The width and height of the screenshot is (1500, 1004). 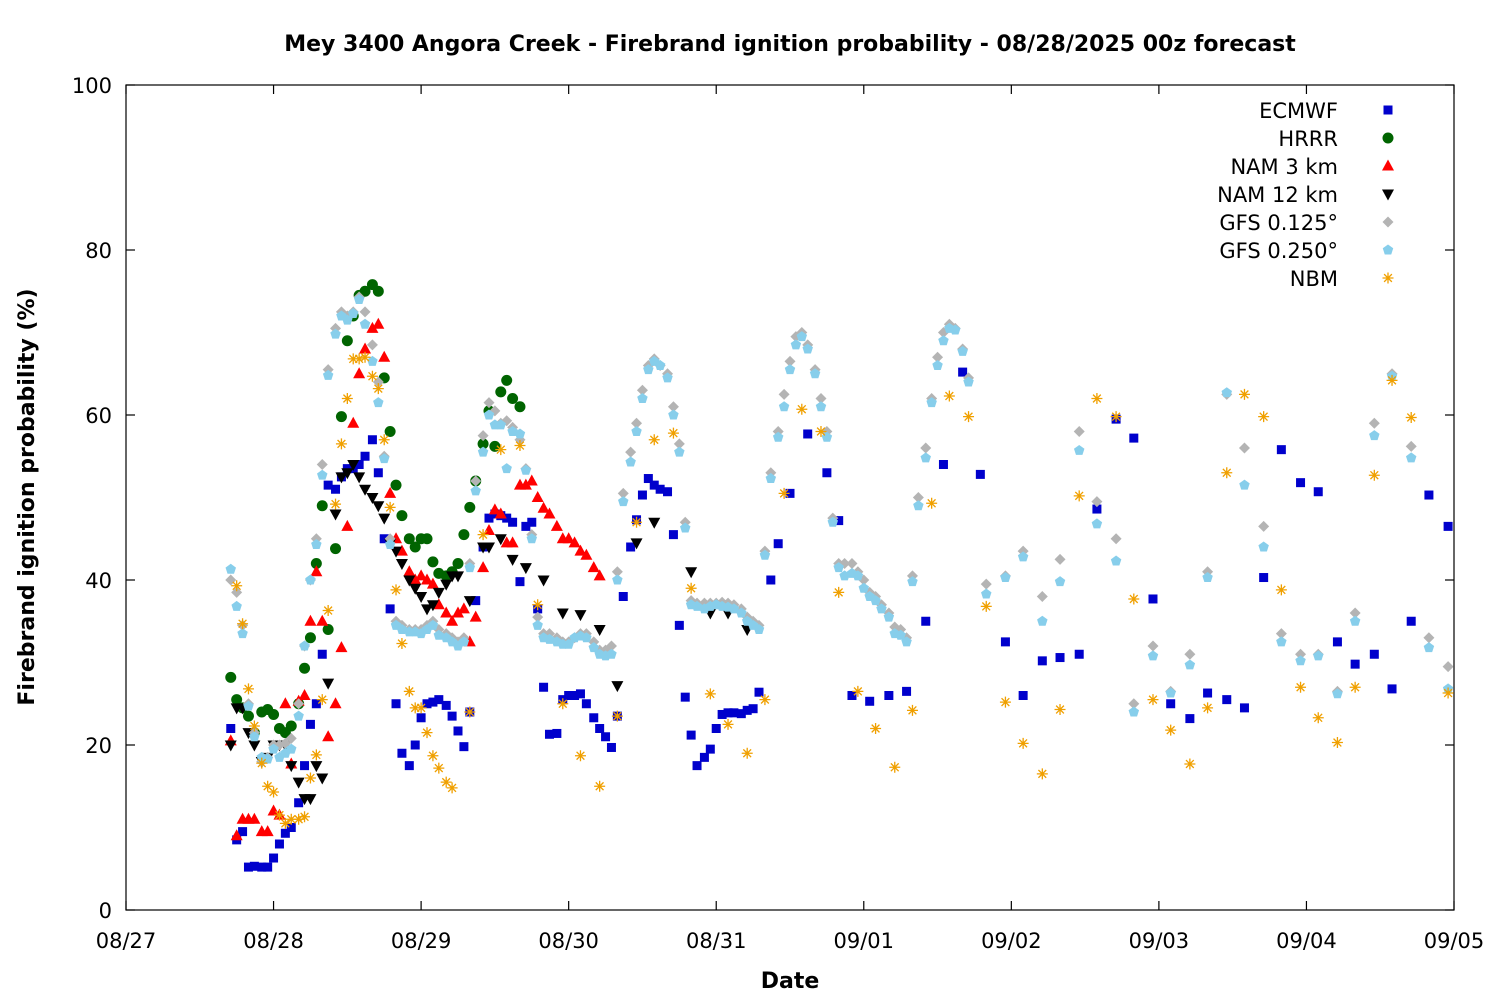 What do you see at coordinates (1454, 941) in the screenshot?
I see `x-tick-label: 09/05` at bounding box center [1454, 941].